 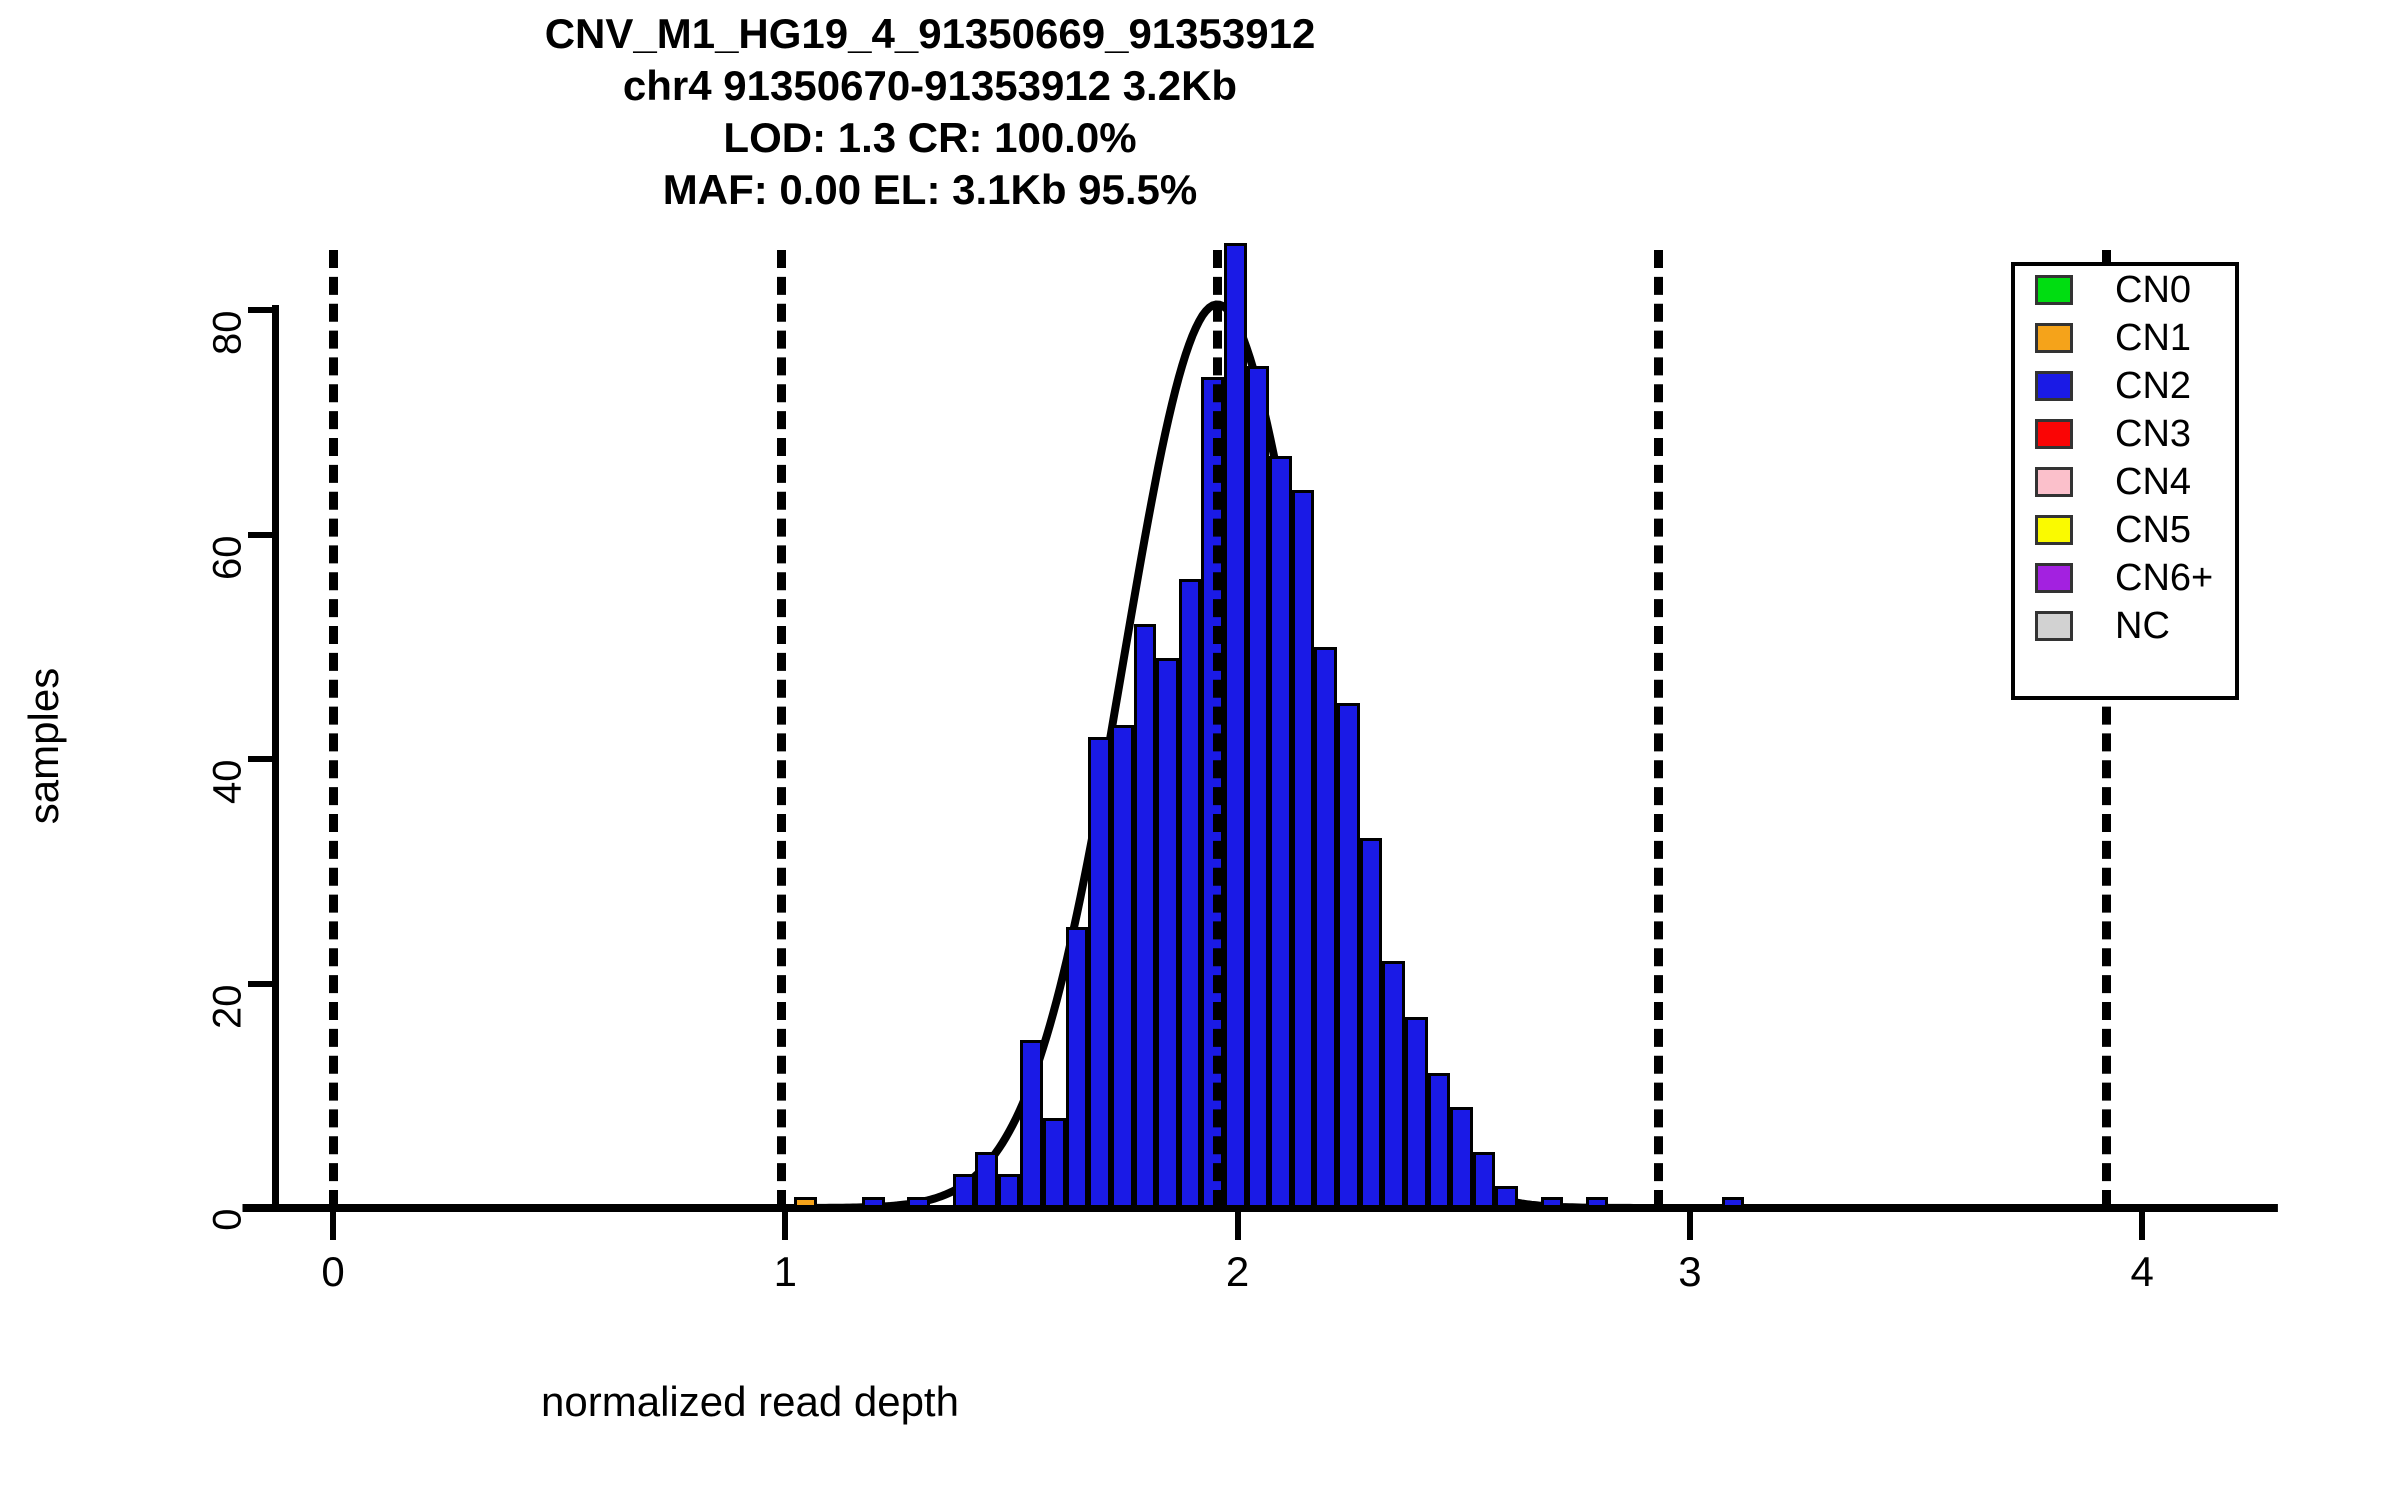 I want to click on legend-item-cn4: CN4, so click(x=2125, y=482).